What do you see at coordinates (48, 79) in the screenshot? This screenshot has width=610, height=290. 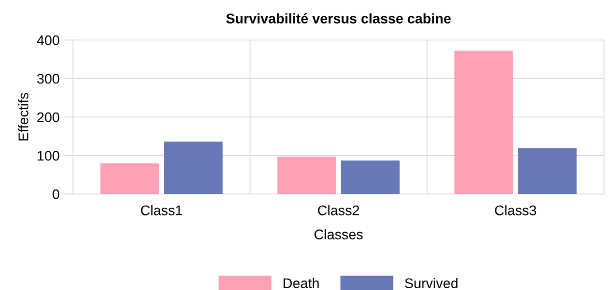 I see `y-tick-label: 300` at bounding box center [48, 79].